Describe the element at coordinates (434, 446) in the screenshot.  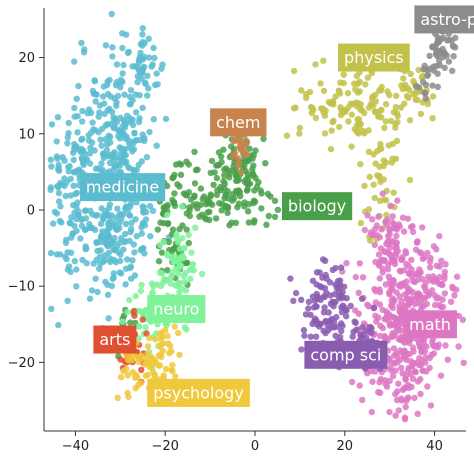
I see `x-tick-label: 40` at that location.